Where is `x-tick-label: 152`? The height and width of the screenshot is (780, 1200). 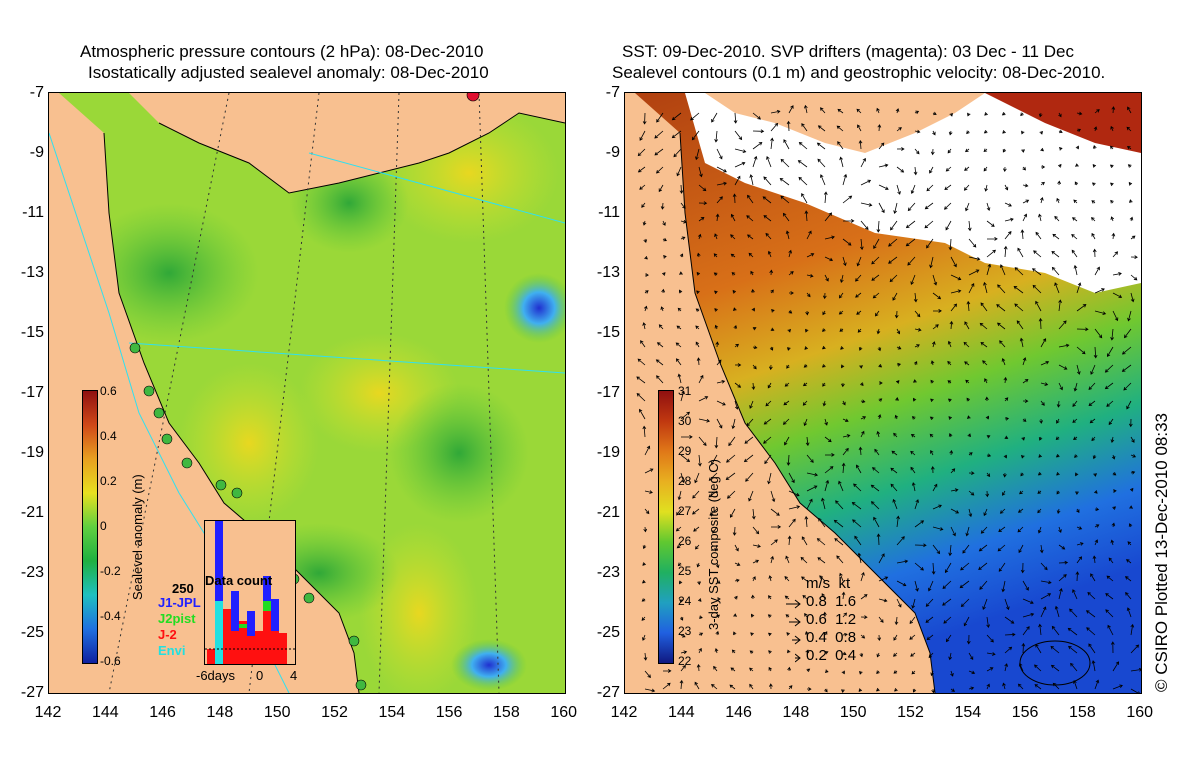 x-tick-label: 152 is located at coordinates (334, 712).